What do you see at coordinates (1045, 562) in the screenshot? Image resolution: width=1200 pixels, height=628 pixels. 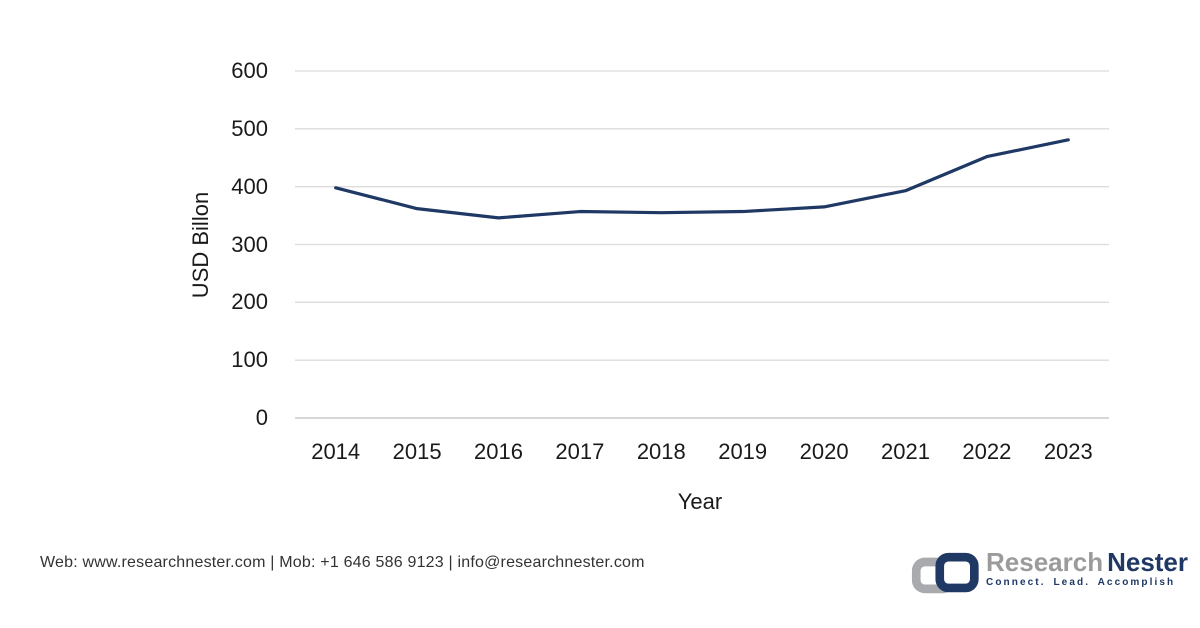 I see `logo-brand-research: Research` at bounding box center [1045, 562].